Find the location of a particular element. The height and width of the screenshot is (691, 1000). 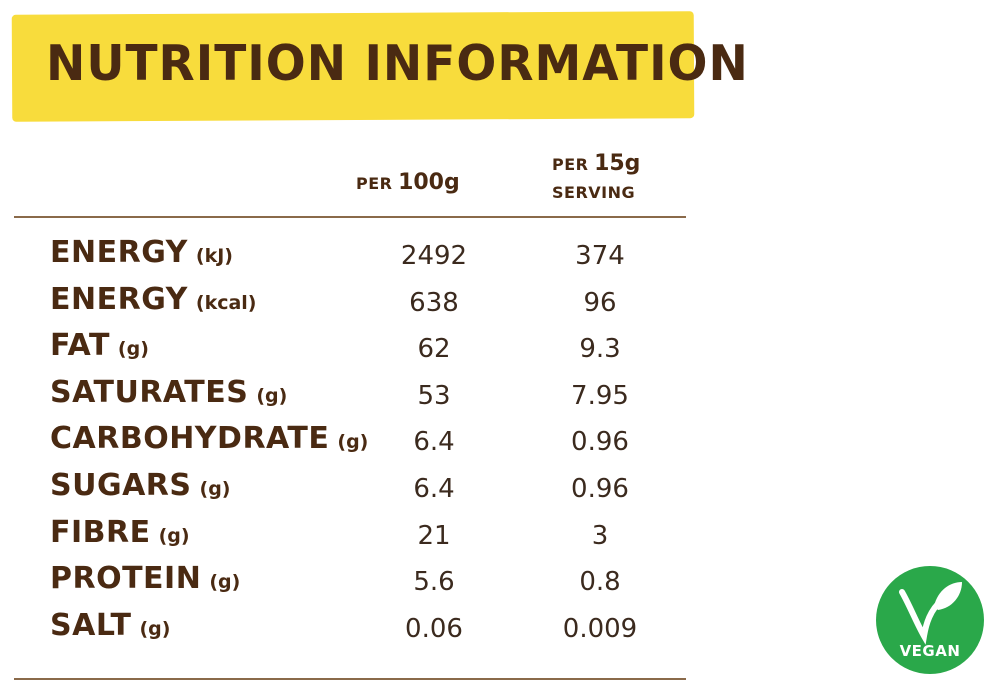

leaf-v-icon is located at coordinates (930, 613).